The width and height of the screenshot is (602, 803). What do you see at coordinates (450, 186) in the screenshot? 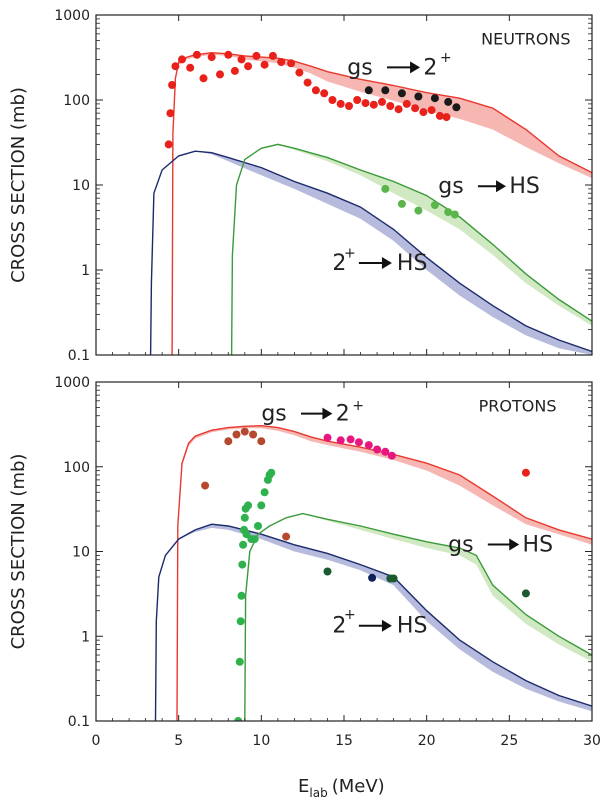
I see `label-gs-to-hs-gs: gs` at bounding box center [450, 186].